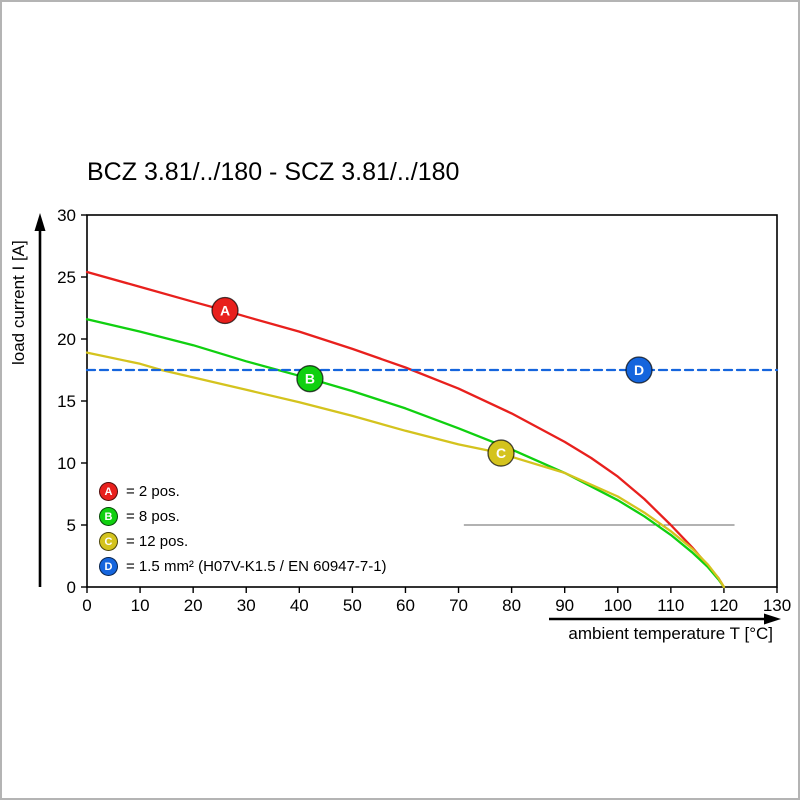 The width and height of the screenshot is (800, 800). Describe the element at coordinates (153, 491) in the screenshot. I see `legend-label-a: = 2 pos.` at that location.